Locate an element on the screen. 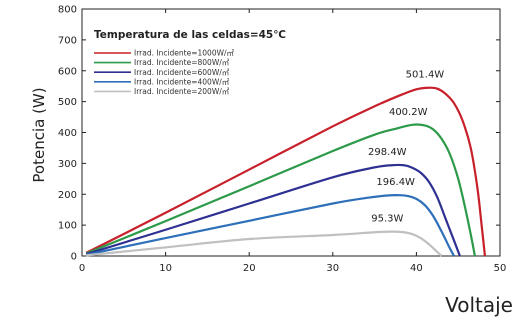 This screenshot has height=325, width=517. y-tick-label: 700 is located at coordinates (67, 40).